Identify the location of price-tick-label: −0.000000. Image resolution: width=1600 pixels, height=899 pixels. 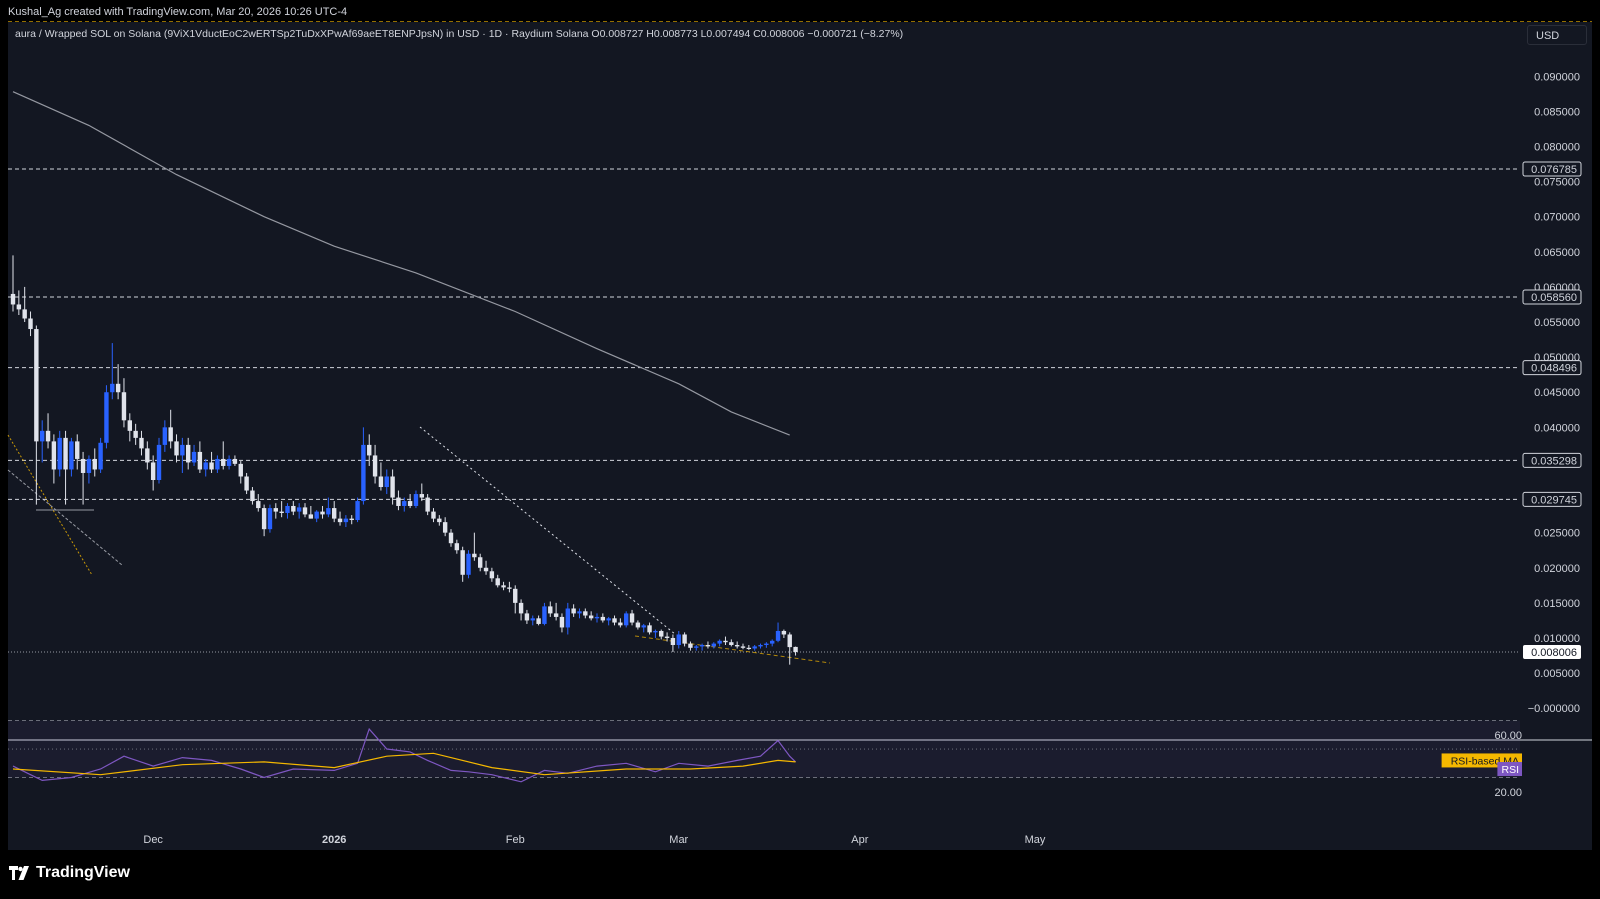
(1554, 709).